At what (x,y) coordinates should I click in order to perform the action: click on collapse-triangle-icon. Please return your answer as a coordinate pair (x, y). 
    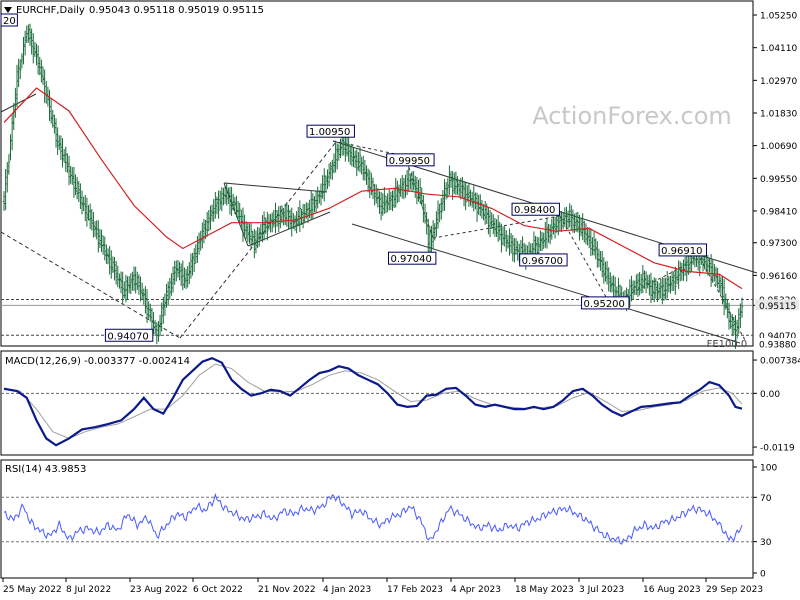
    Looking at the image, I should click on (8, 10).